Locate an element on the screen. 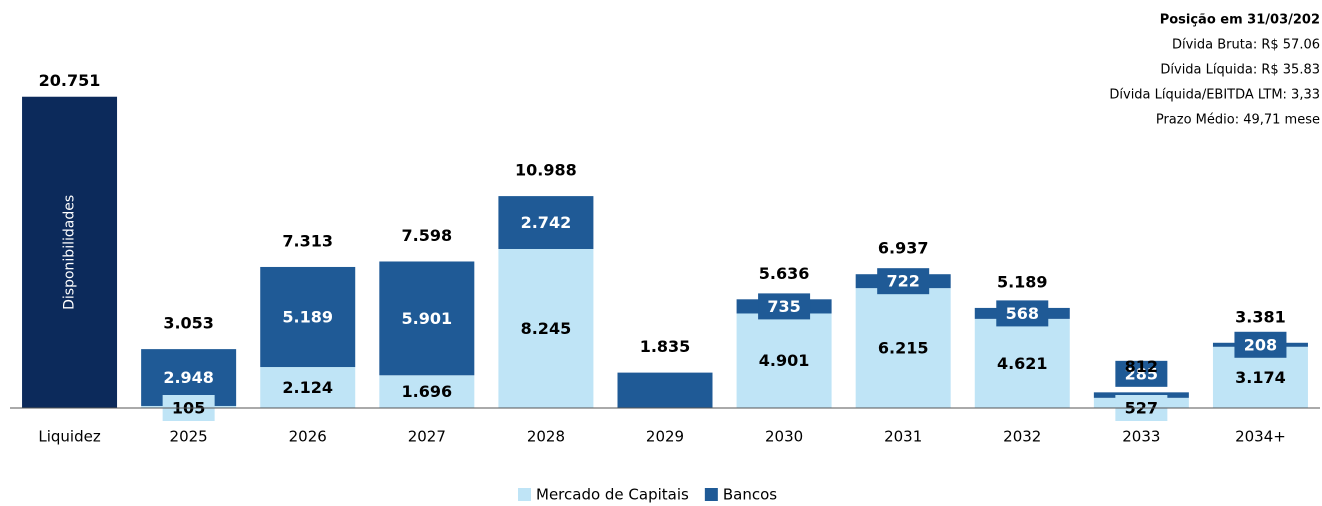 Image resolution: width=1322 pixels, height=506 pixels. bar-name: Disponibilidades is located at coordinates (70, 252).